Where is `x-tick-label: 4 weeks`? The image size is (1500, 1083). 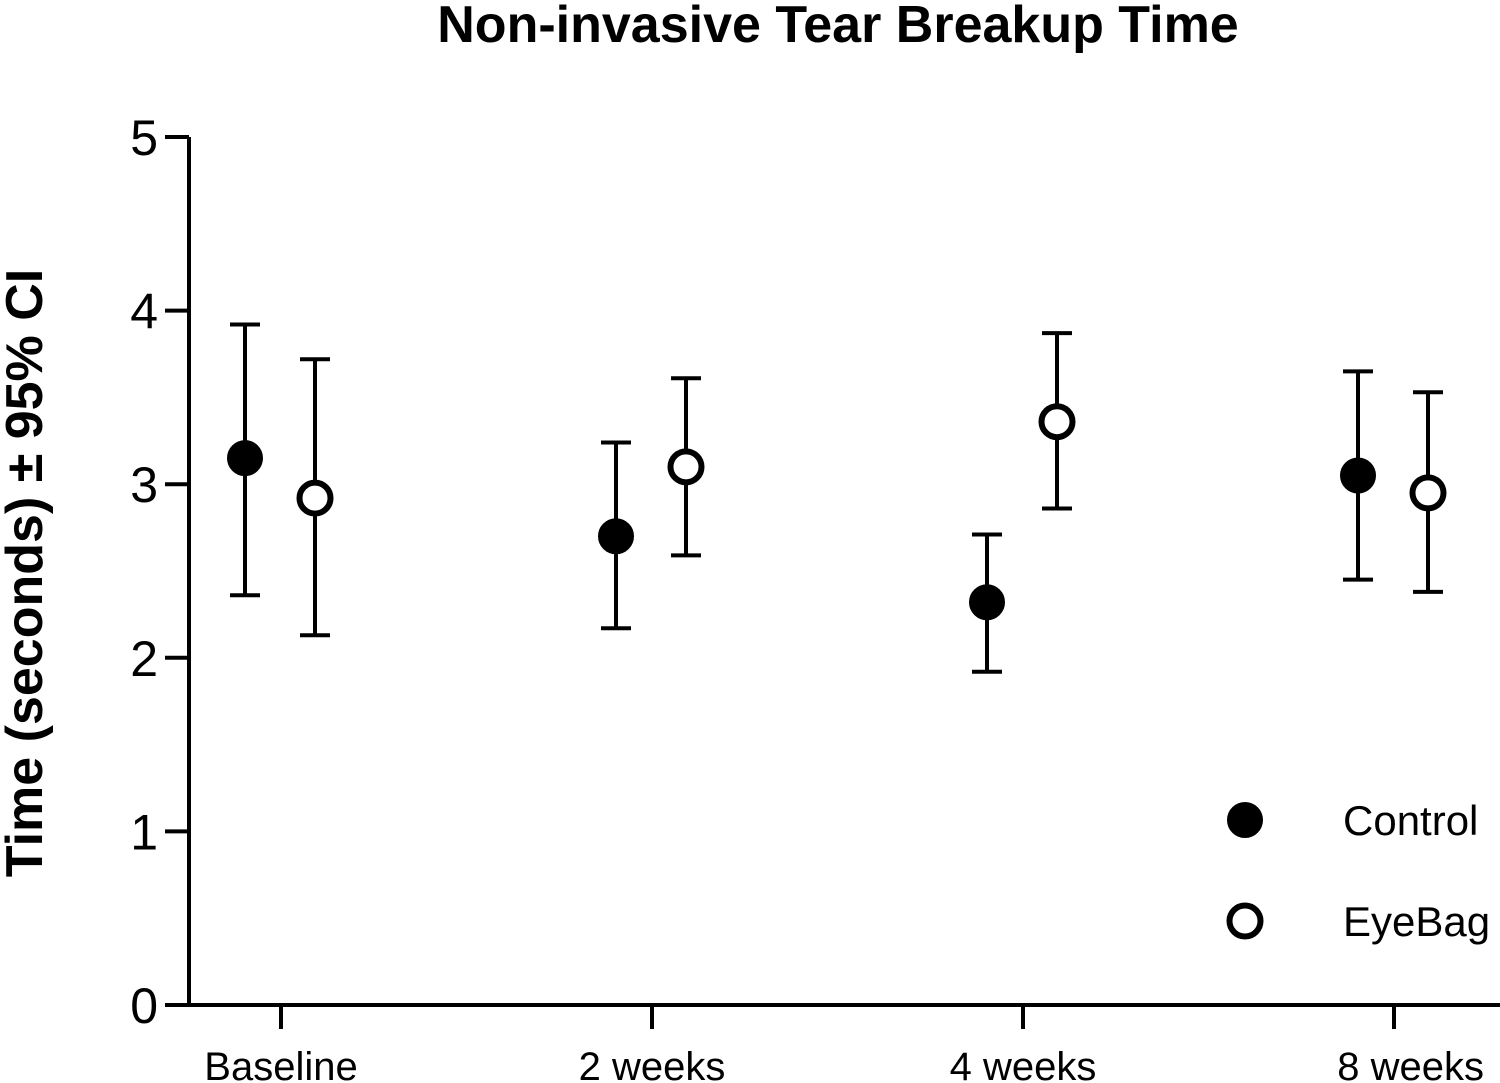 x-tick-label: 4 weeks is located at coordinates (1023, 1064).